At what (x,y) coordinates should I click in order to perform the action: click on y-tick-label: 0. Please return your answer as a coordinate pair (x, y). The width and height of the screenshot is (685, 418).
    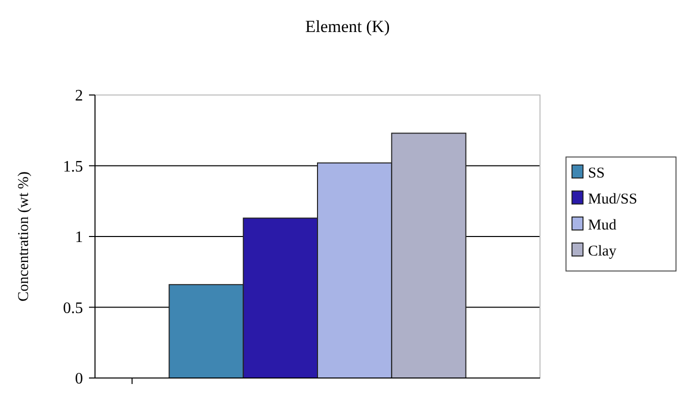
    Looking at the image, I should click on (79, 379).